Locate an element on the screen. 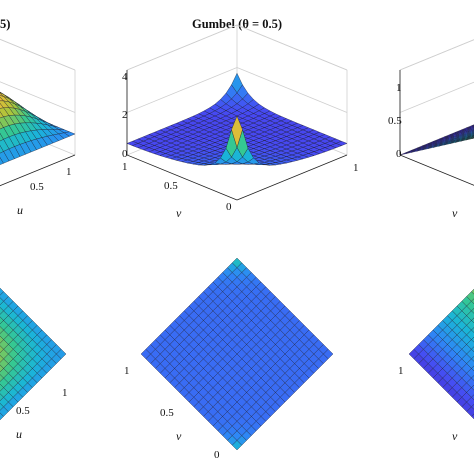 The height and width of the screenshot is (474, 474). surface-panel-top-right: 1 0.5 0 v is located at coordinates (431, 129).